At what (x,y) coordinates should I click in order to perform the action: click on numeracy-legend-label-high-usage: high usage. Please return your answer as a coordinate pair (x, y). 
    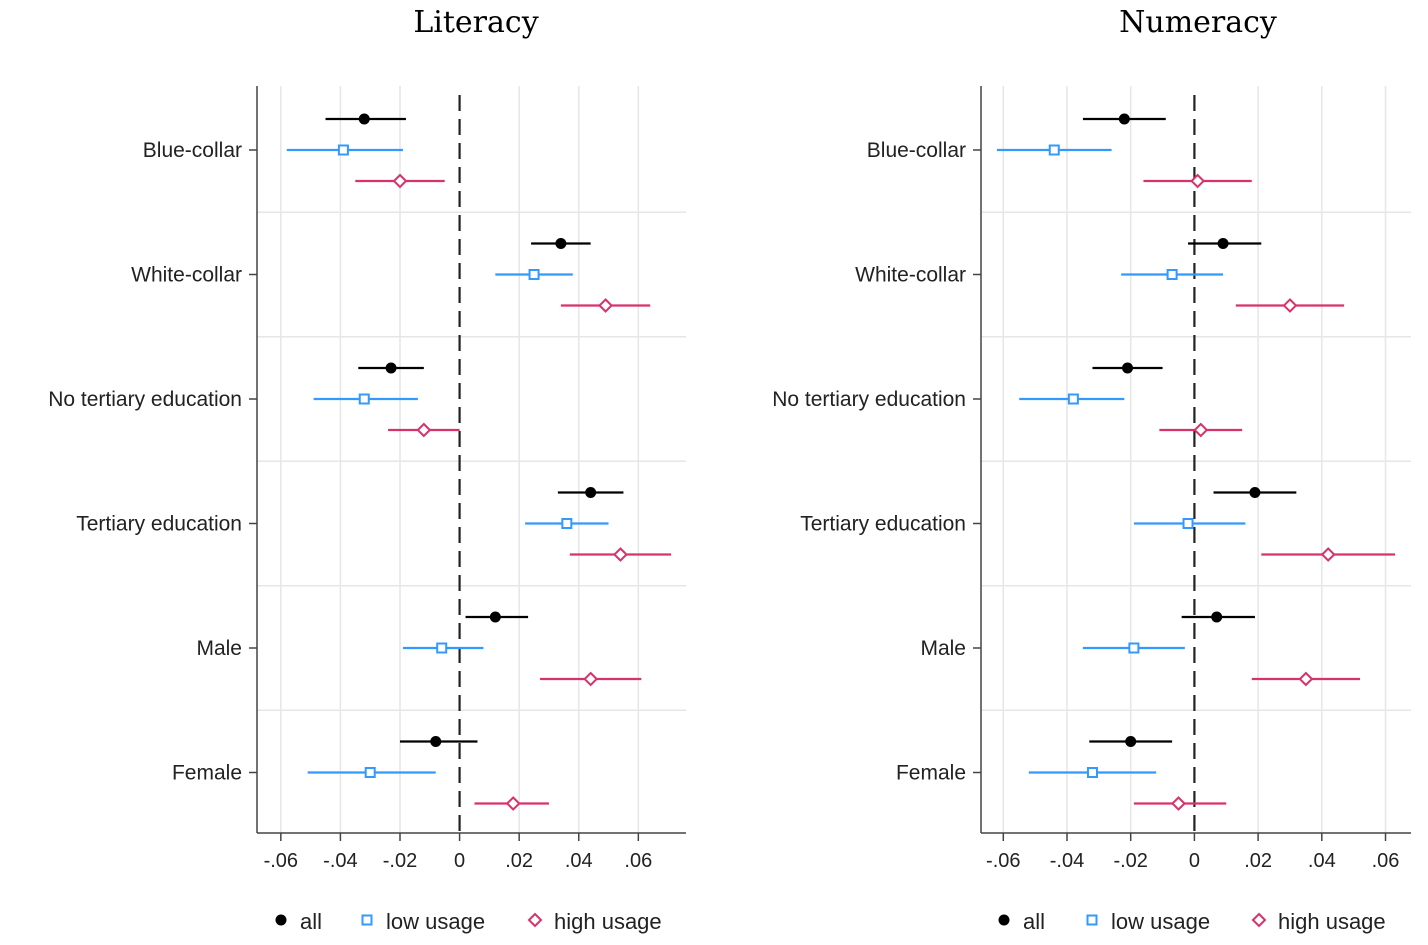
    Looking at the image, I should click on (1332, 921).